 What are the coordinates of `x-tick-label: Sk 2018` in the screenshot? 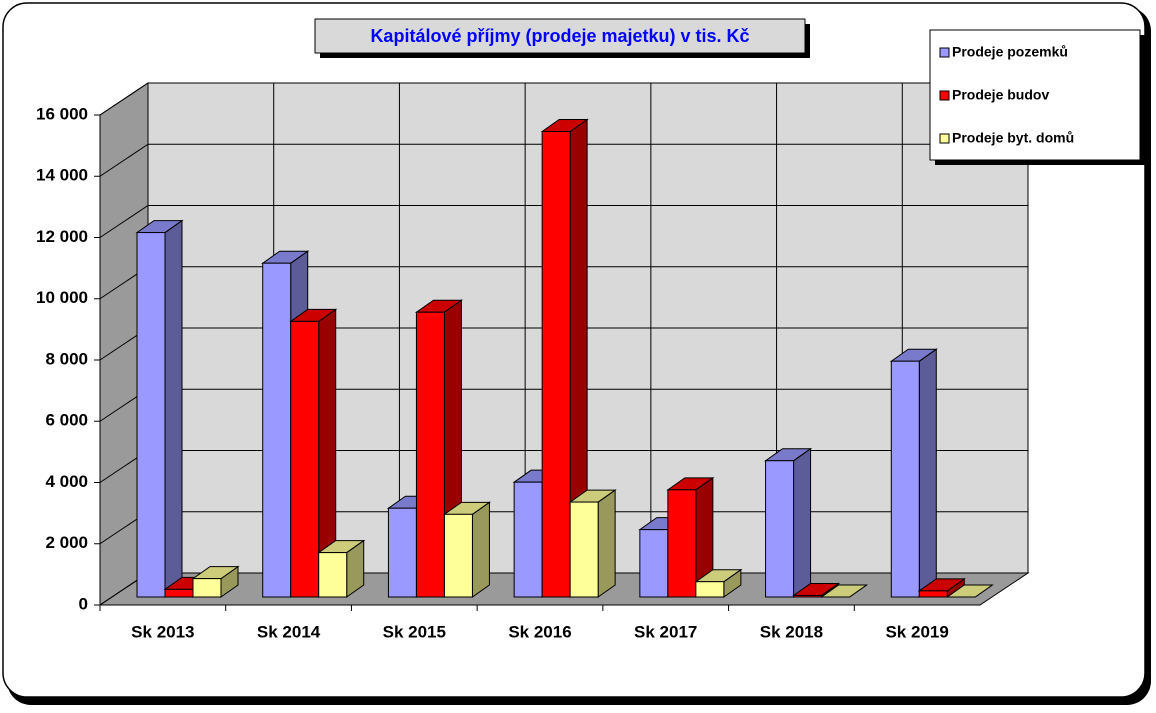 It's located at (791, 631).